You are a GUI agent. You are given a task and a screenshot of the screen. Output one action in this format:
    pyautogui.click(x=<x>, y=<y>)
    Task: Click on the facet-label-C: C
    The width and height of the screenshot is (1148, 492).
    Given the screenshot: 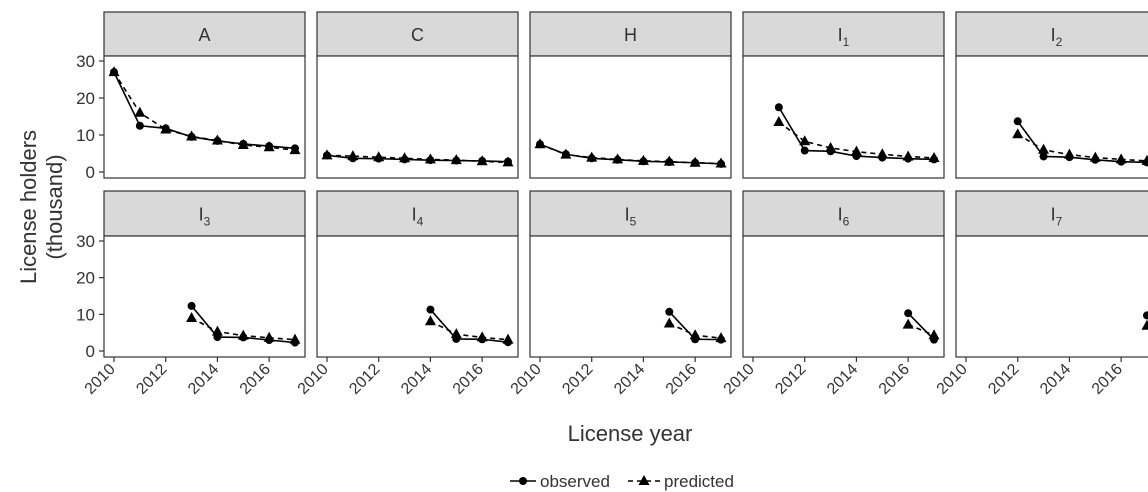 What is the action you would take?
    pyautogui.click(x=417, y=35)
    